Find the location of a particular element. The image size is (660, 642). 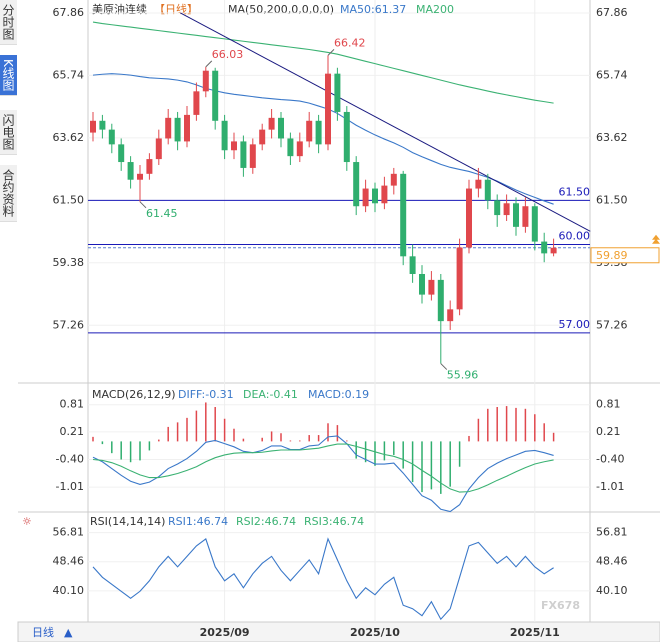

level-label: 57.00 is located at coordinates (575, 324).